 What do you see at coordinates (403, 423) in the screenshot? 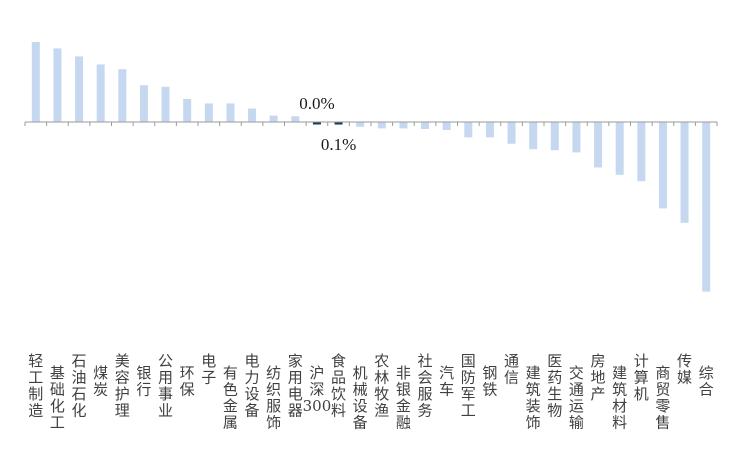
I see `svg-text: 融` at bounding box center [403, 423].